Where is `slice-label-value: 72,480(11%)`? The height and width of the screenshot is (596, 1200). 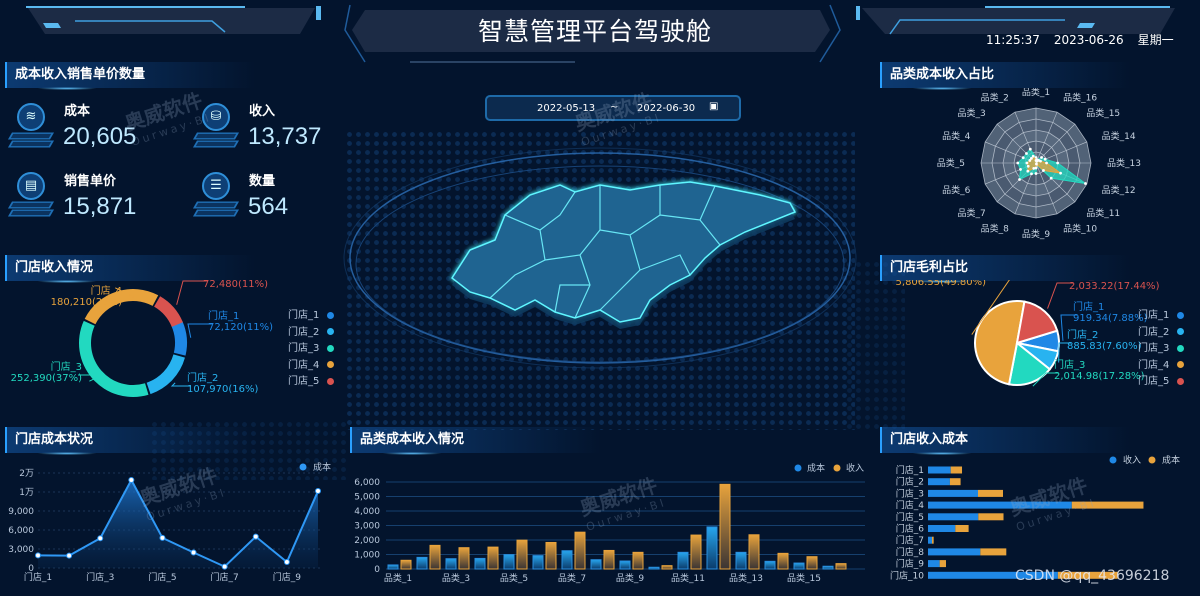
slice-label-value: 72,480(11%) is located at coordinates (235, 285).